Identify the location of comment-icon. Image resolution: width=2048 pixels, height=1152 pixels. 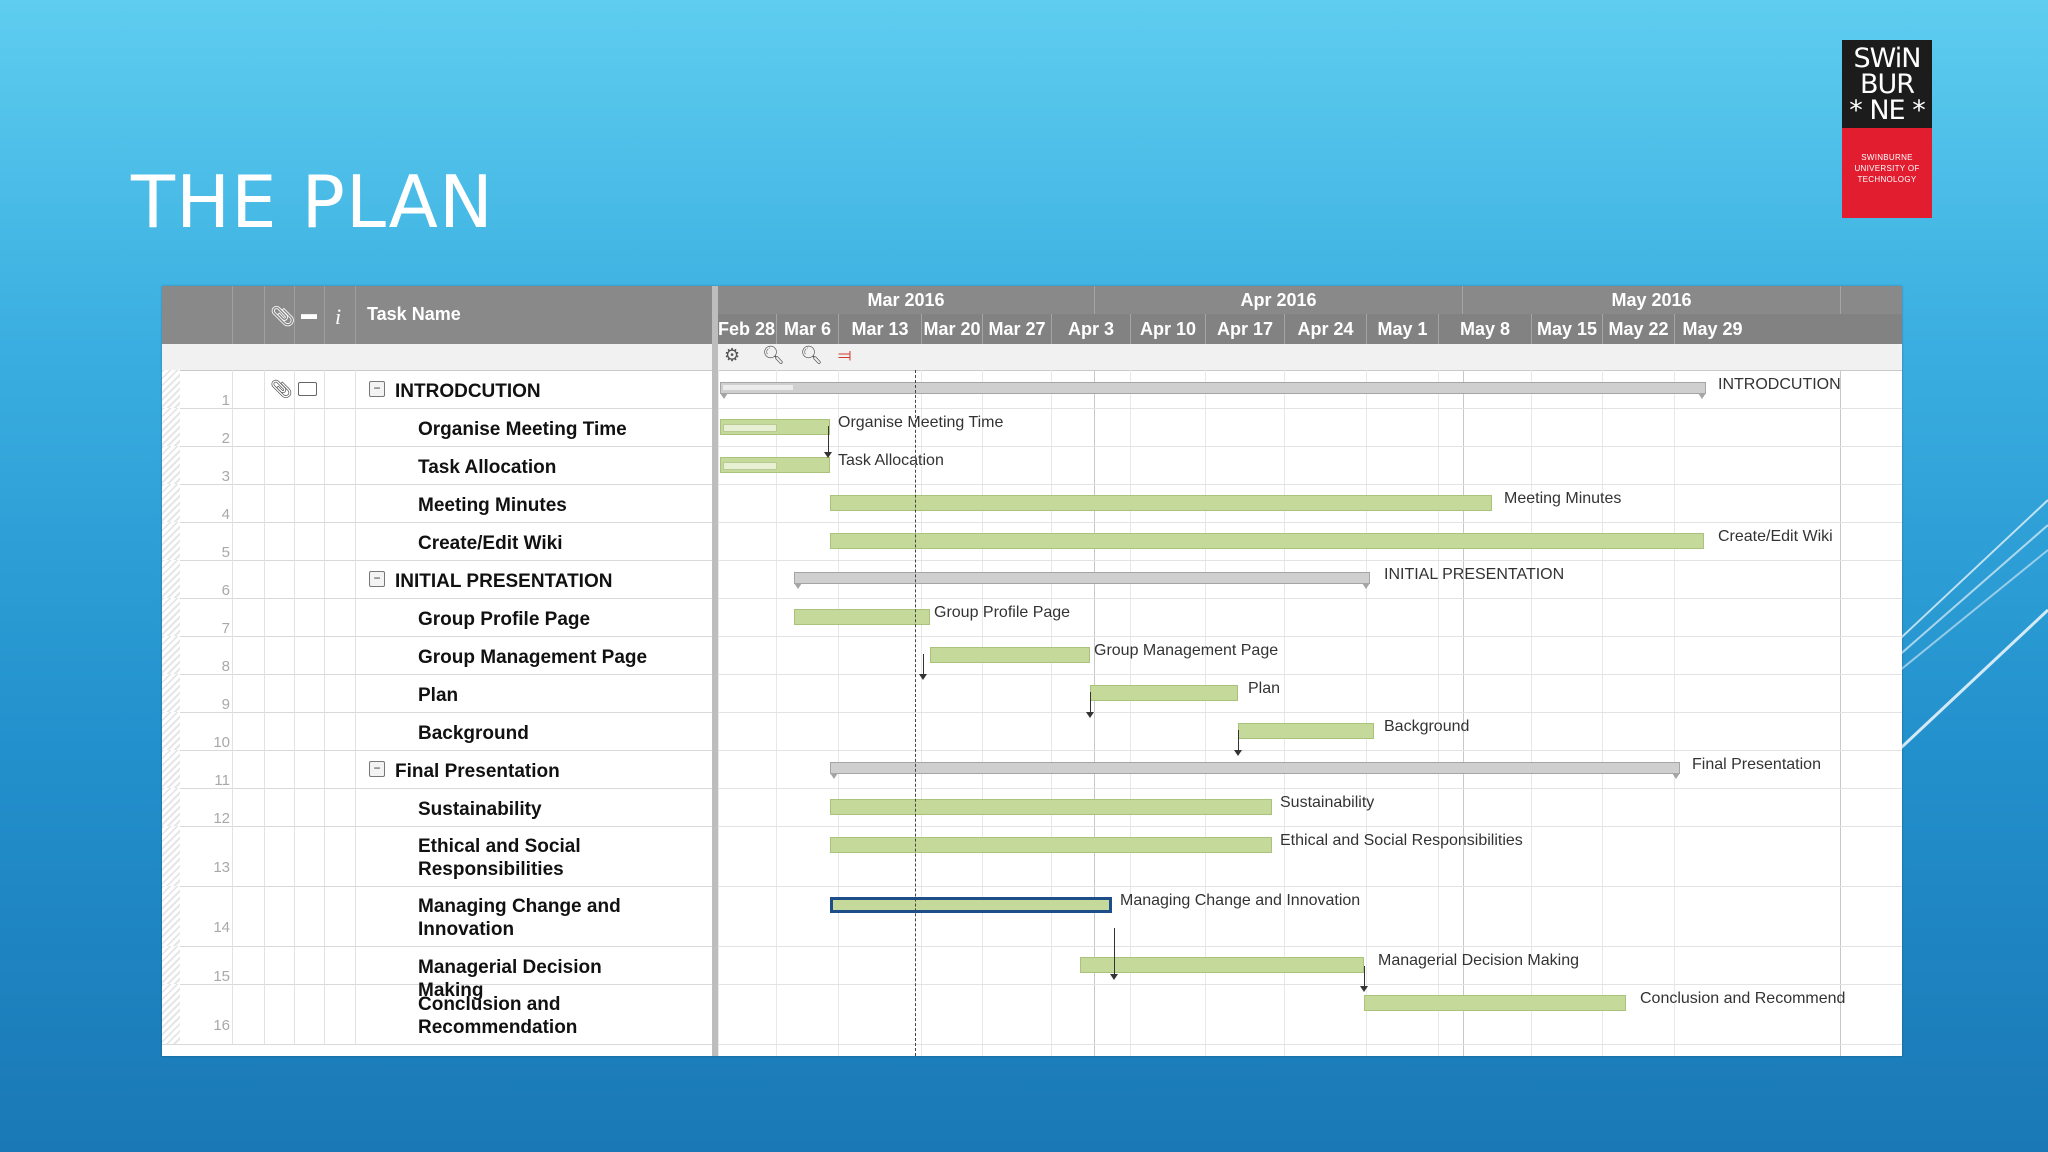
(307, 389).